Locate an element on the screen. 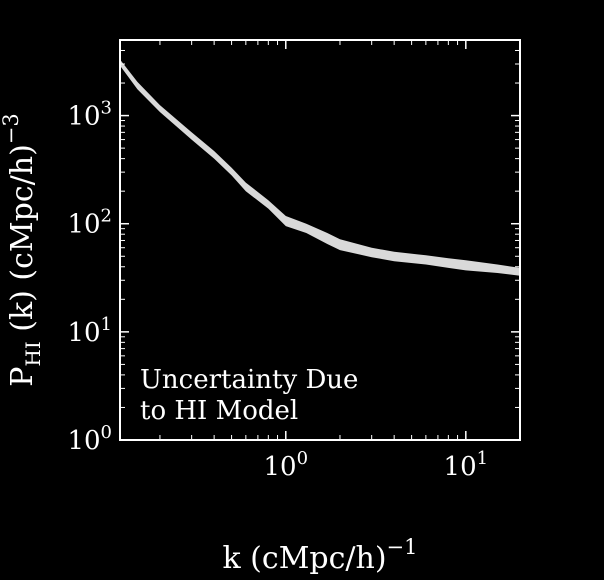 This screenshot has height=580, width=604. annotation-line-1: Uncertainty Due is located at coordinates (249, 380).